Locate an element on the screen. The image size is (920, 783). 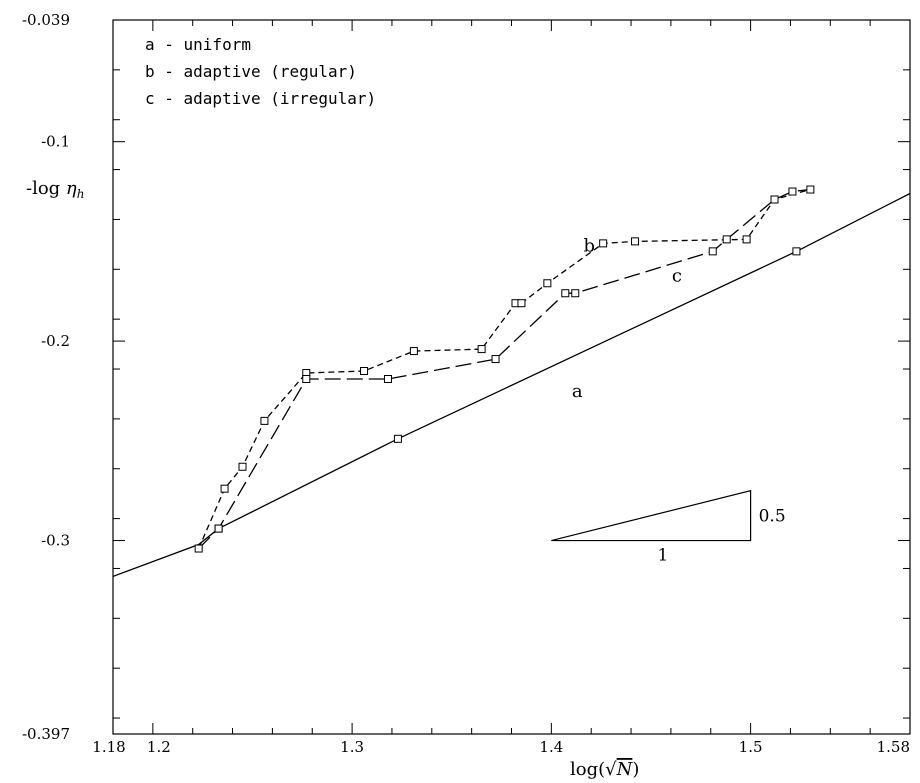
y-tick-label: -0.2 is located at coordinates (55, 341).